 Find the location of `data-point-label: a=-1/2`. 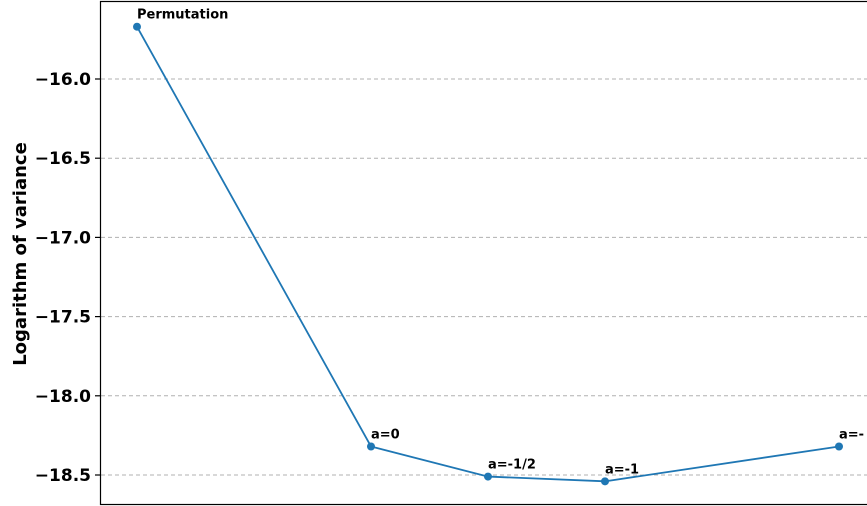

data-point-label: a=-1/2 is located at coordinates (512, 465).